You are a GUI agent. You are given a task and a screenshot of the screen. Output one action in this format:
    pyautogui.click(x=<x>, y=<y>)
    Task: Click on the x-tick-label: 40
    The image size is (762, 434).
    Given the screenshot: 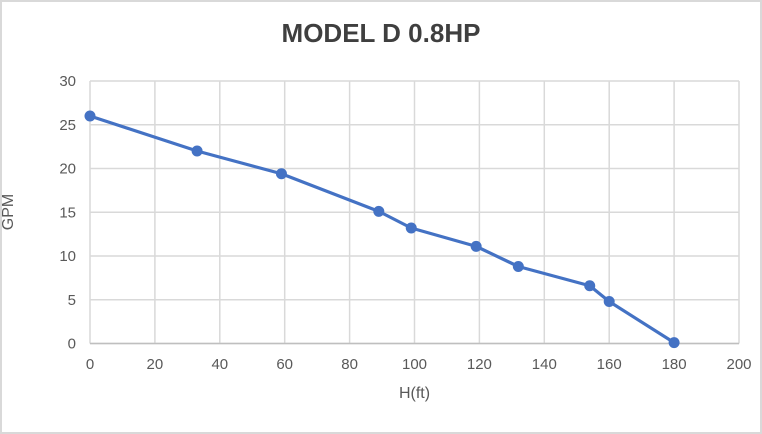 What is the action you would take?
    pyautogui.click(x=219, y=364)
    